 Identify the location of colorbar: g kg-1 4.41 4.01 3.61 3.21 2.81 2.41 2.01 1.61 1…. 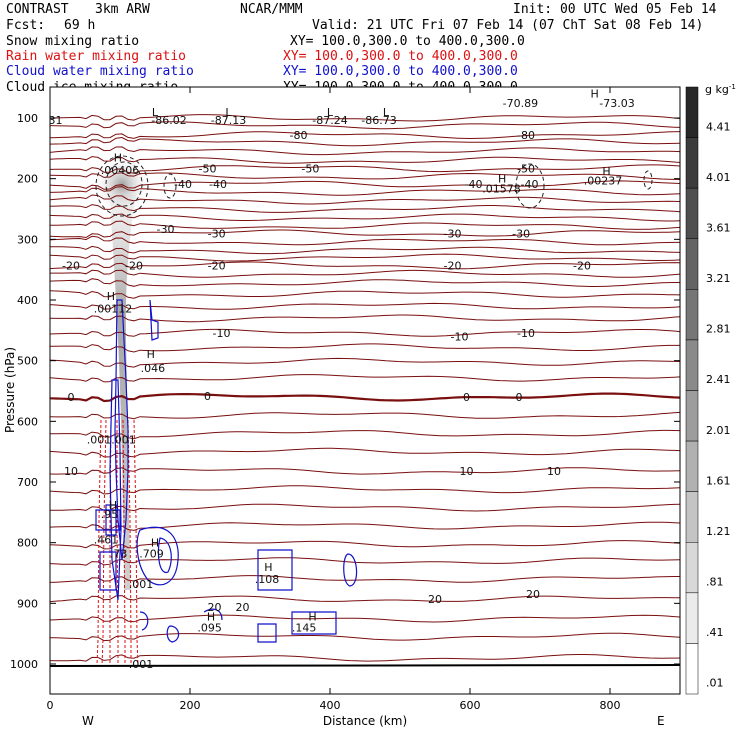
(710, 389).